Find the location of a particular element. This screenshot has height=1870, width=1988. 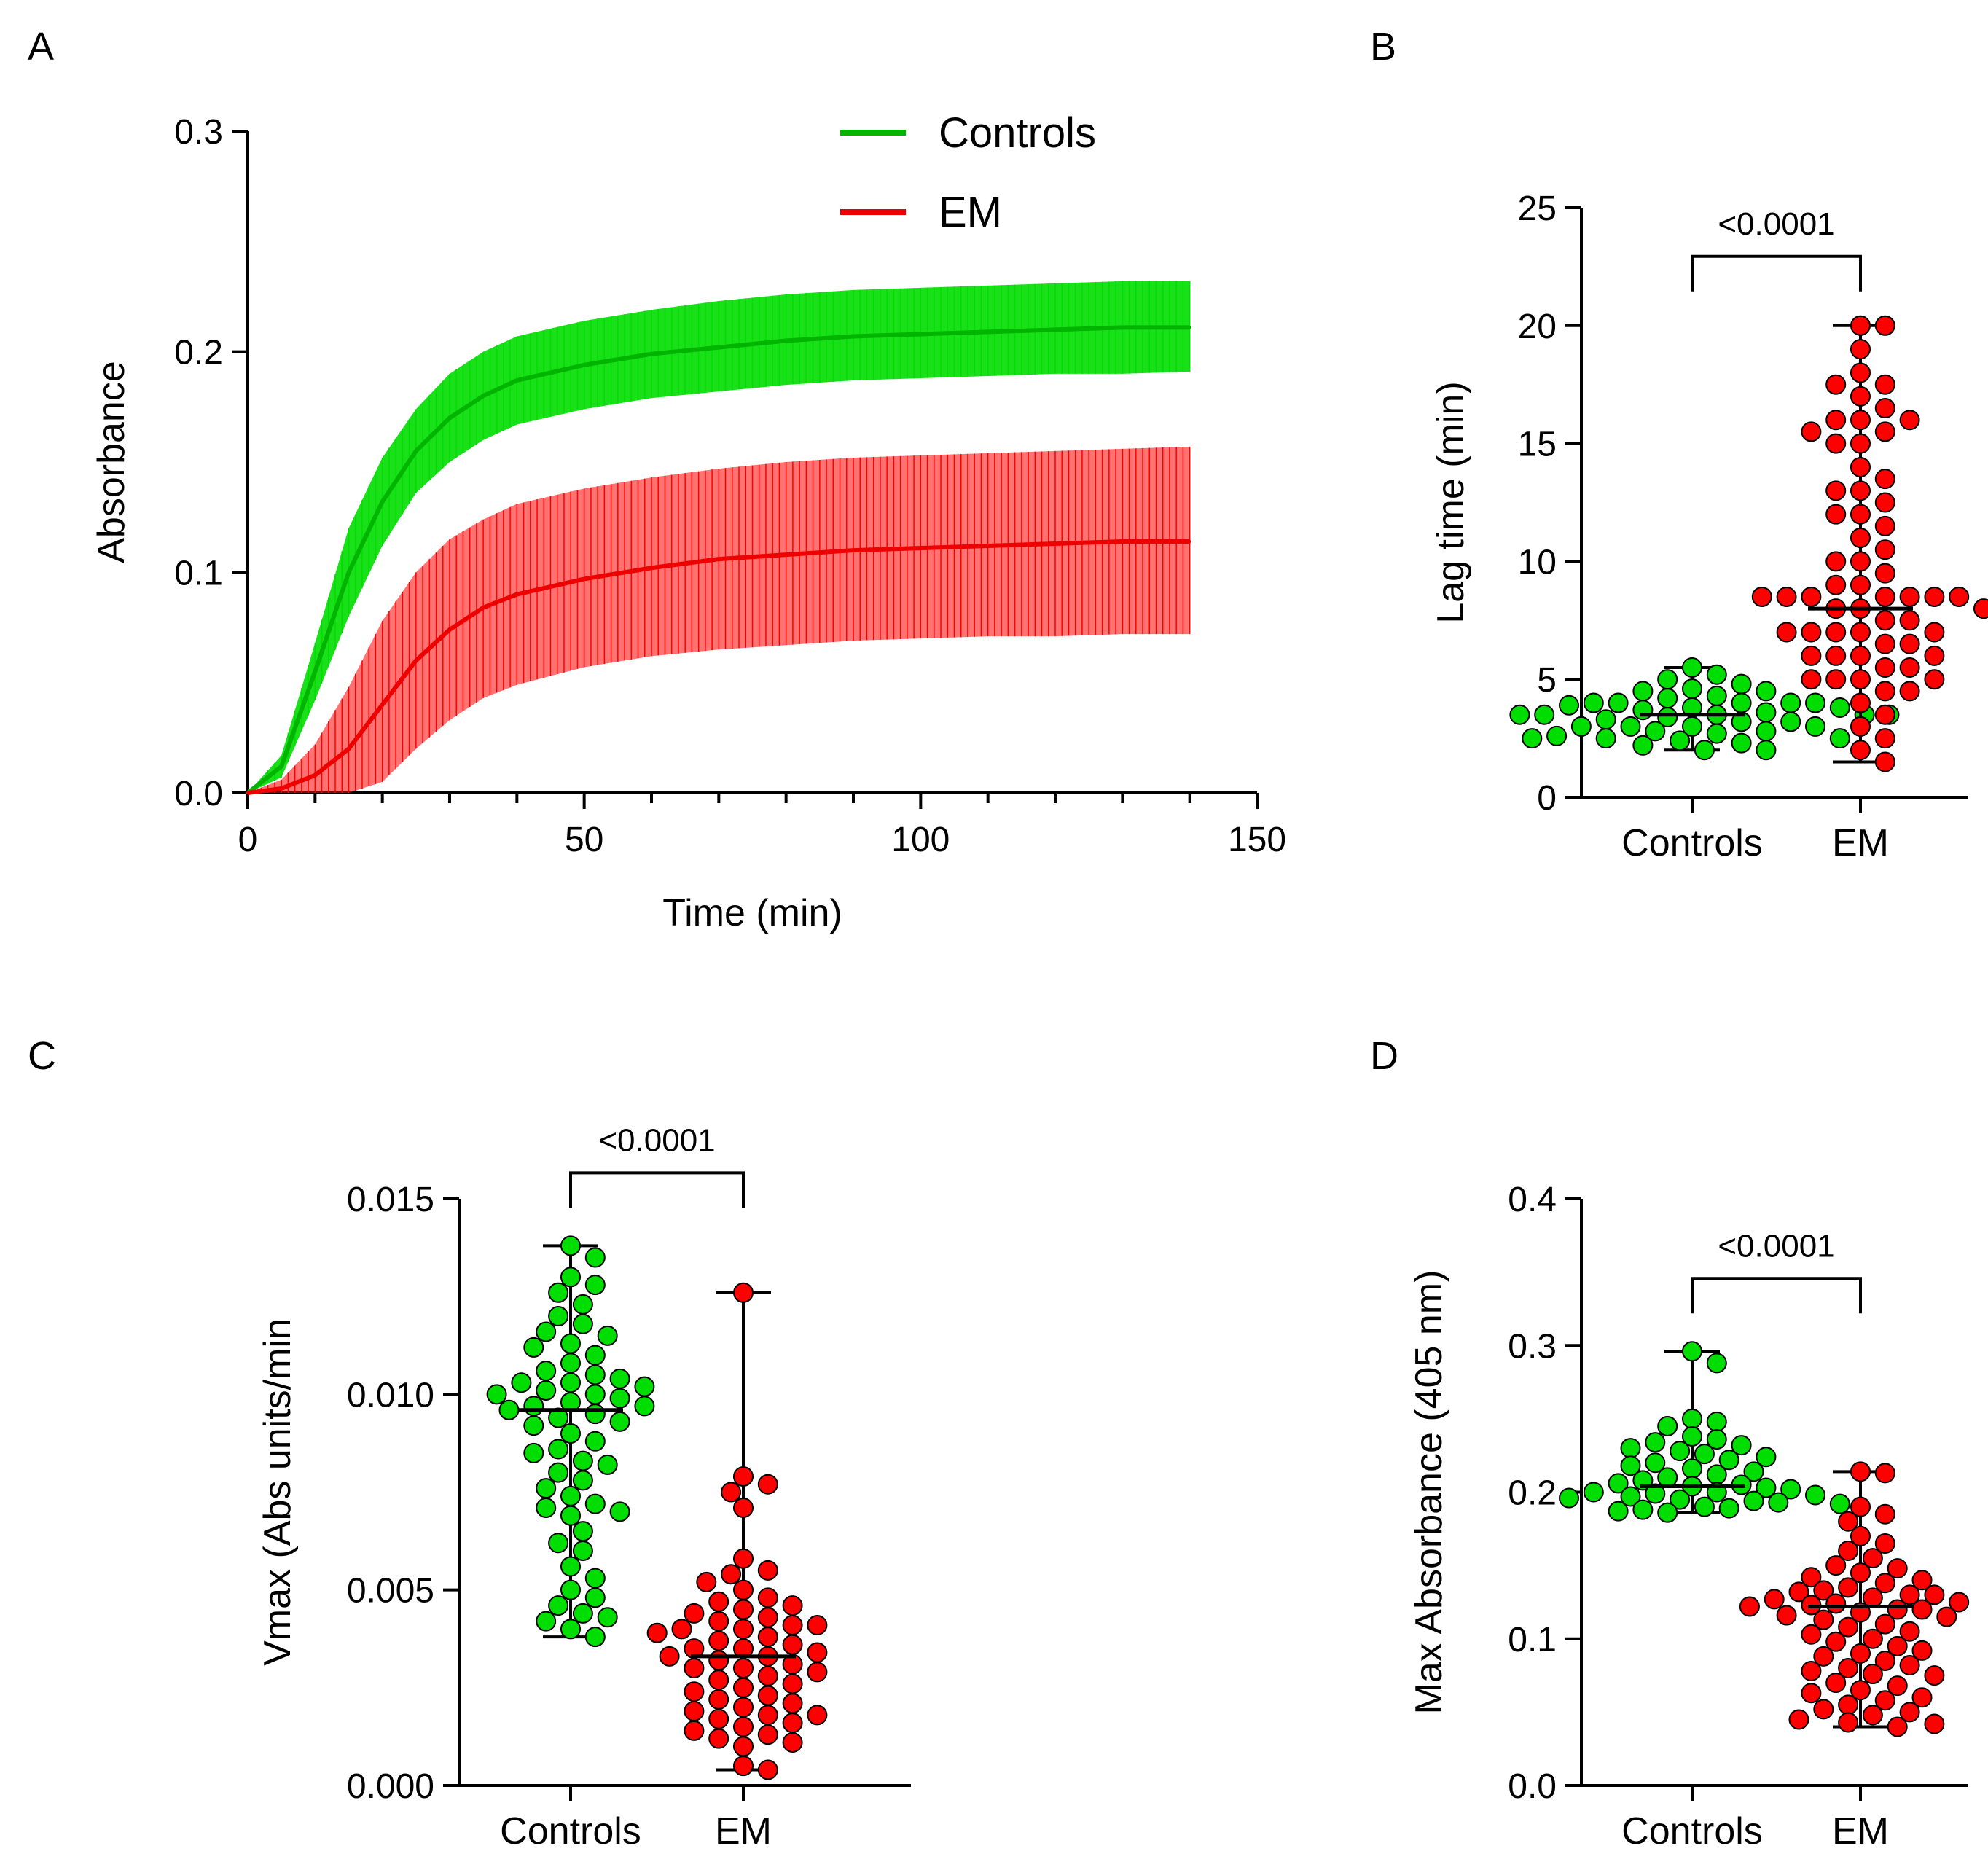

x-category-label: Controls is located at coordinates (570, 1831).